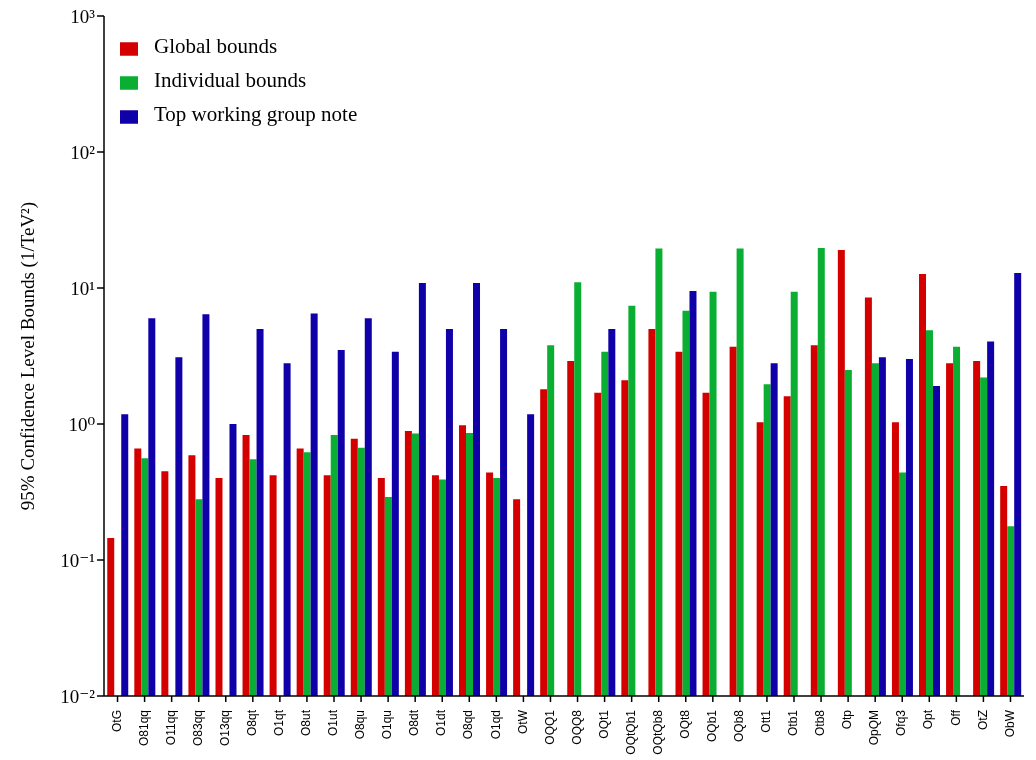 This screenshot has width=1036, height=760. Describe the element at coordinates (78, 696) in the screenshot. I see `y-tick-label: 10⁻²` at that location.